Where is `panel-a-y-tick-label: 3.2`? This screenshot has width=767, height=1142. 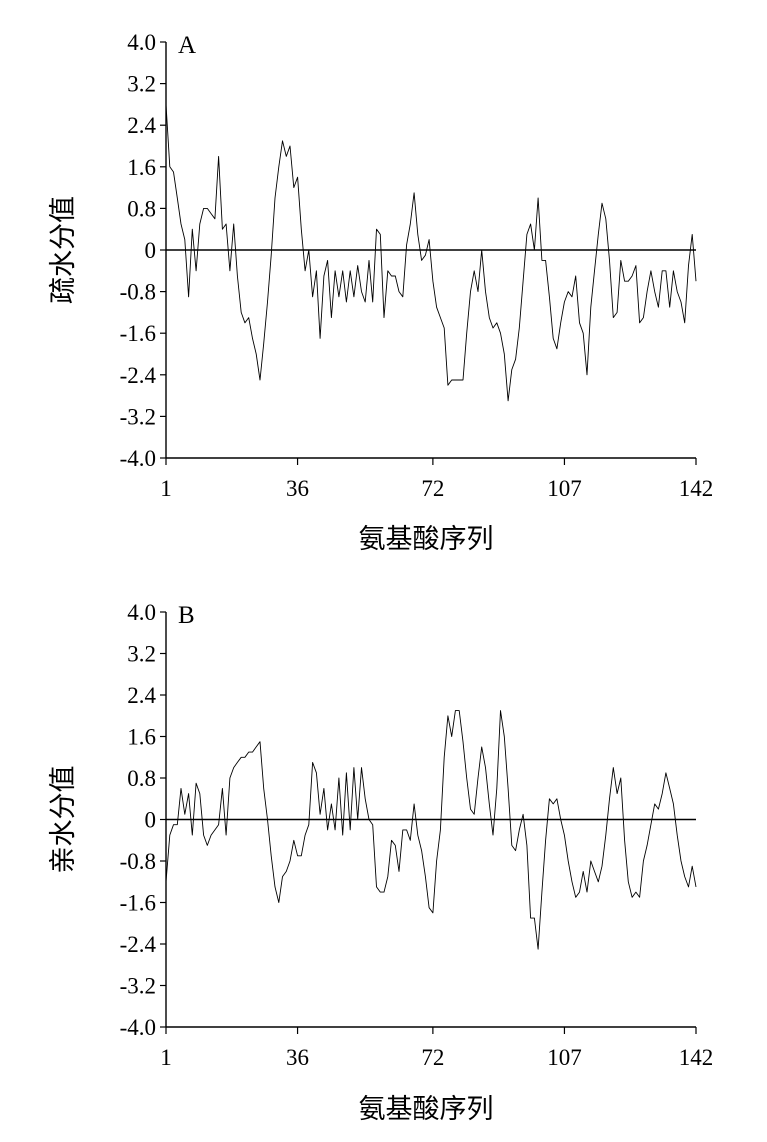 panel-a-y-tick-label: 3.2 is located at coordinates (141, 84).